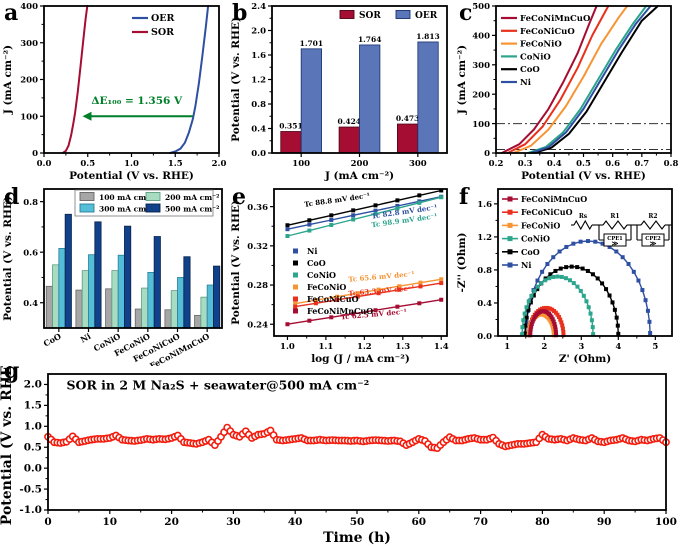 This screenshot has height=546, width=680. I want to click on svg-text: CoNiO, so click(321, 275).